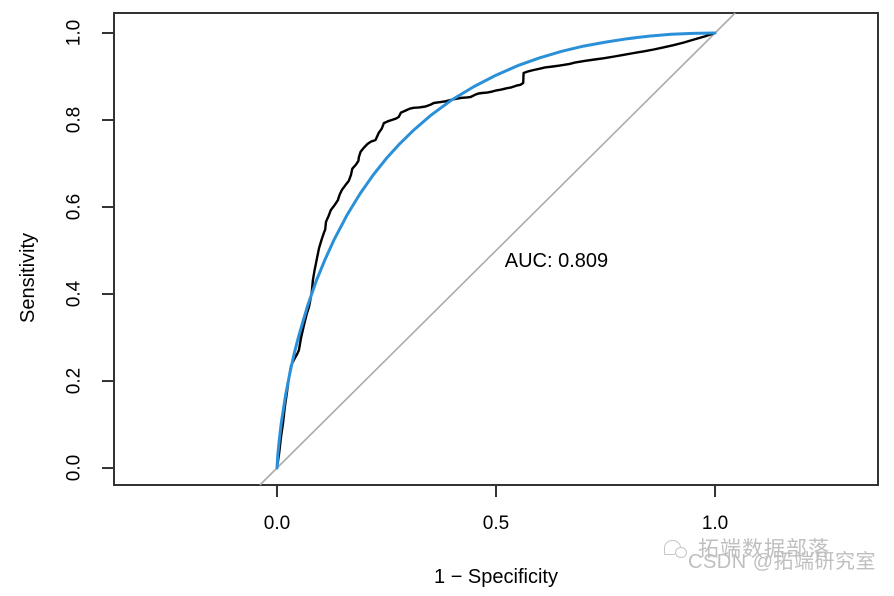 Image resolution: width=894 pixels, height=596 pixels. What do you see at coordinates (74, 33) in the screenshot?
I see `y-tick-label: 1.0` at bounding box center [74, 33].